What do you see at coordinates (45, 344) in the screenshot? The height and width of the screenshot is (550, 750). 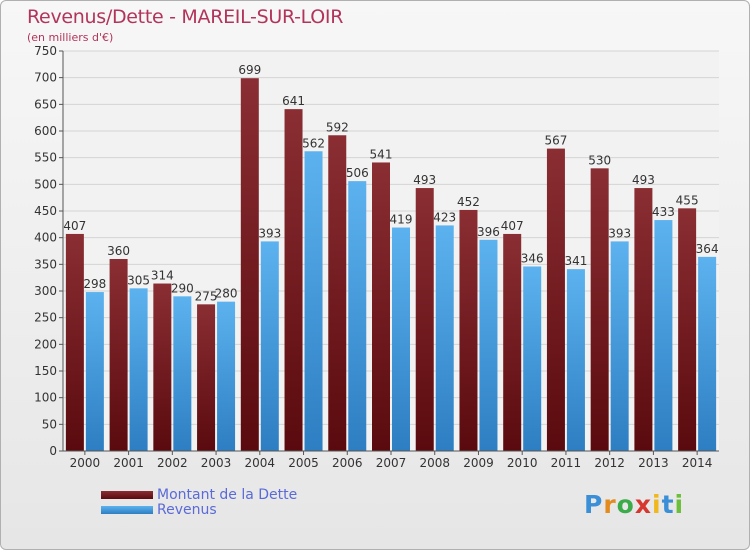 I see `y-tick-label: 200` at bounding box center [45, 344].